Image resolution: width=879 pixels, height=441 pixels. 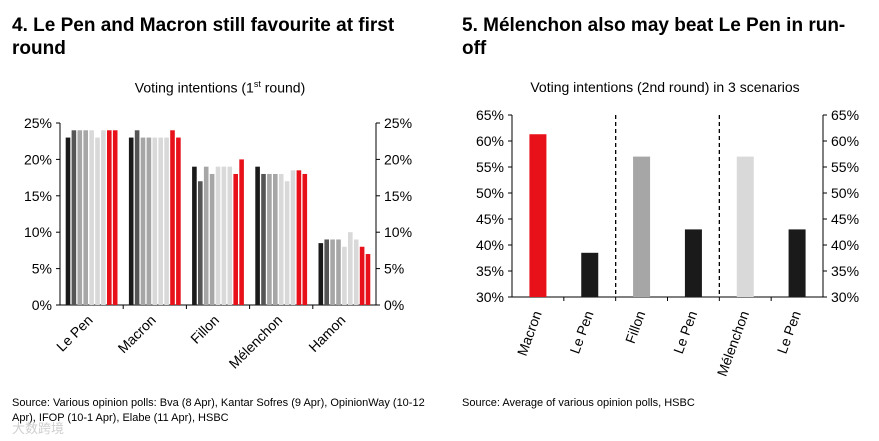 I want to click on y-tick-label-right: 65%, so click(x=845, y=115).